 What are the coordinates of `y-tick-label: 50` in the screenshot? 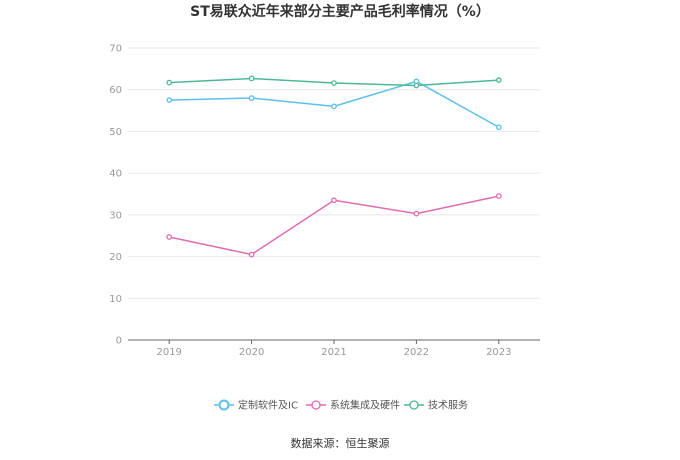 It's located at (115, 132).